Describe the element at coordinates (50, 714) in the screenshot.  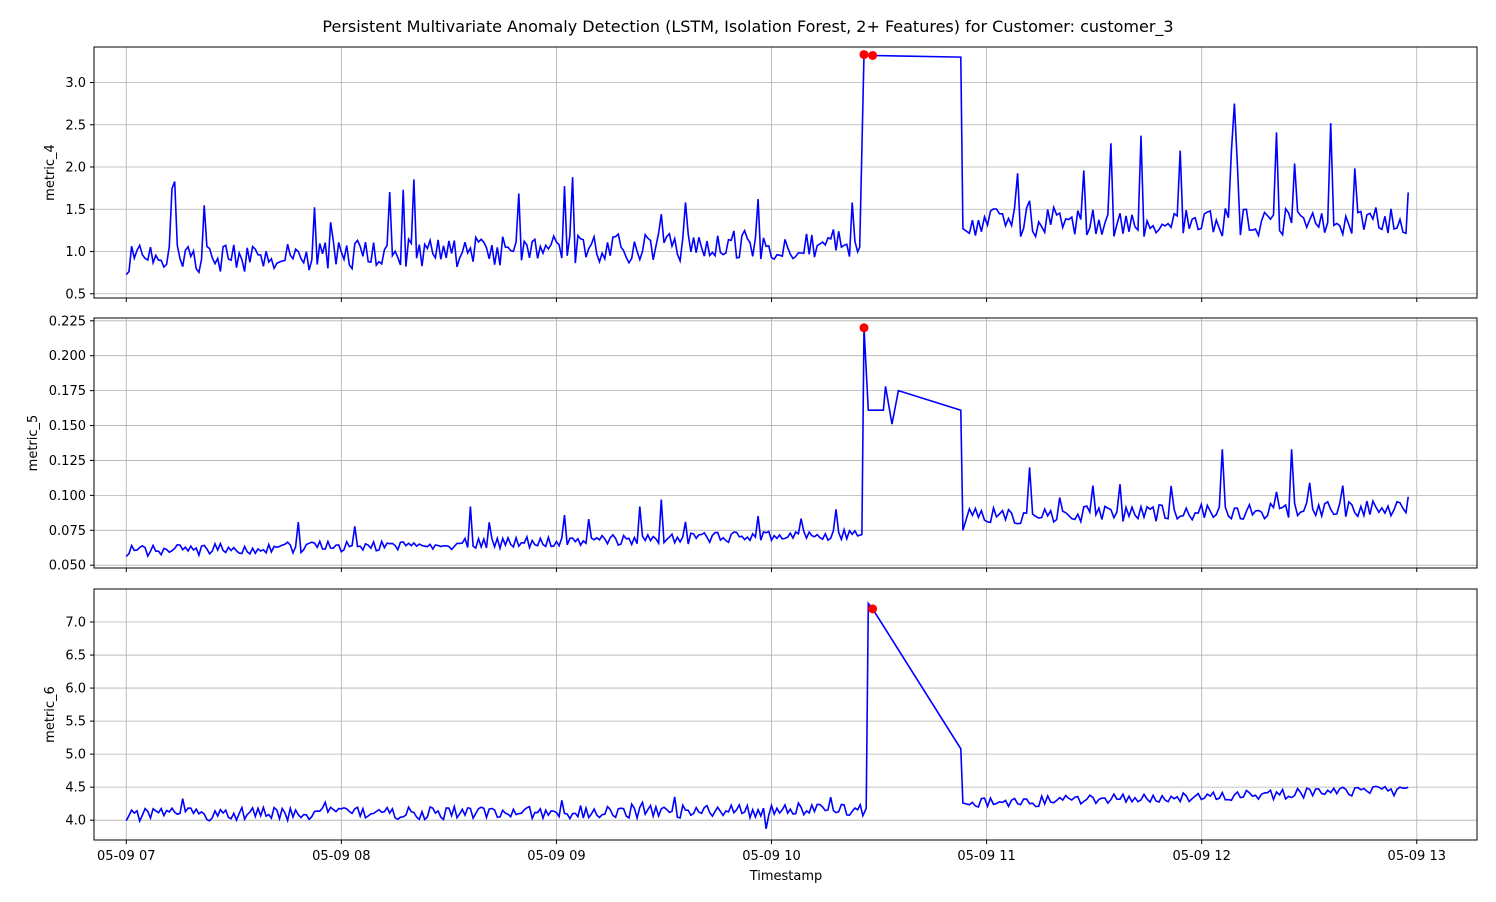
I see `y-axis-label: metric_6` at that location.